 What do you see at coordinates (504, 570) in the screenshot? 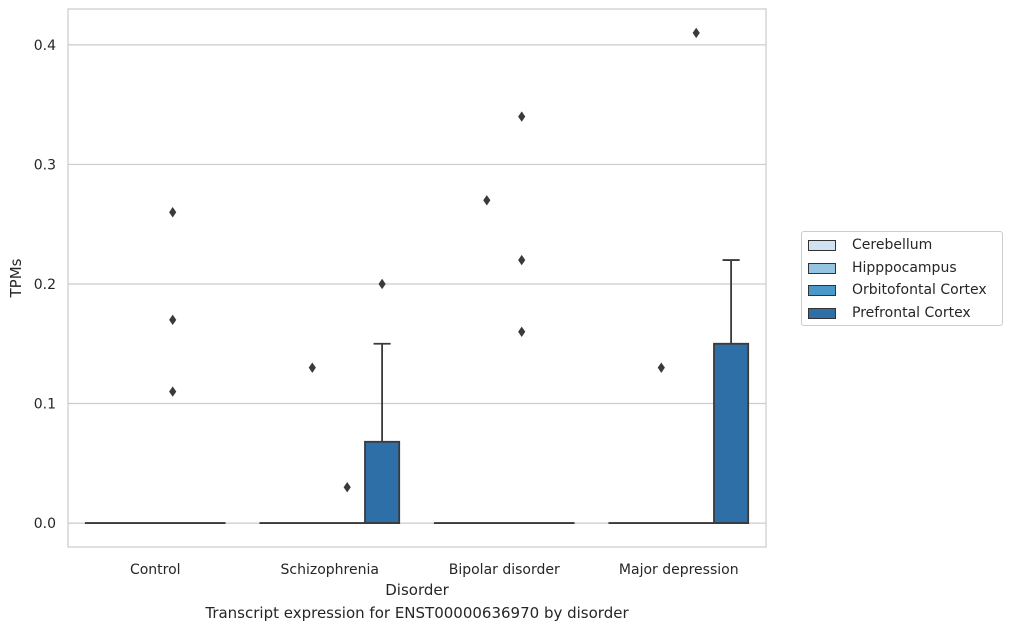
I see `x-tick-label: Bipolar disorder` at bounding box center [504, 570].